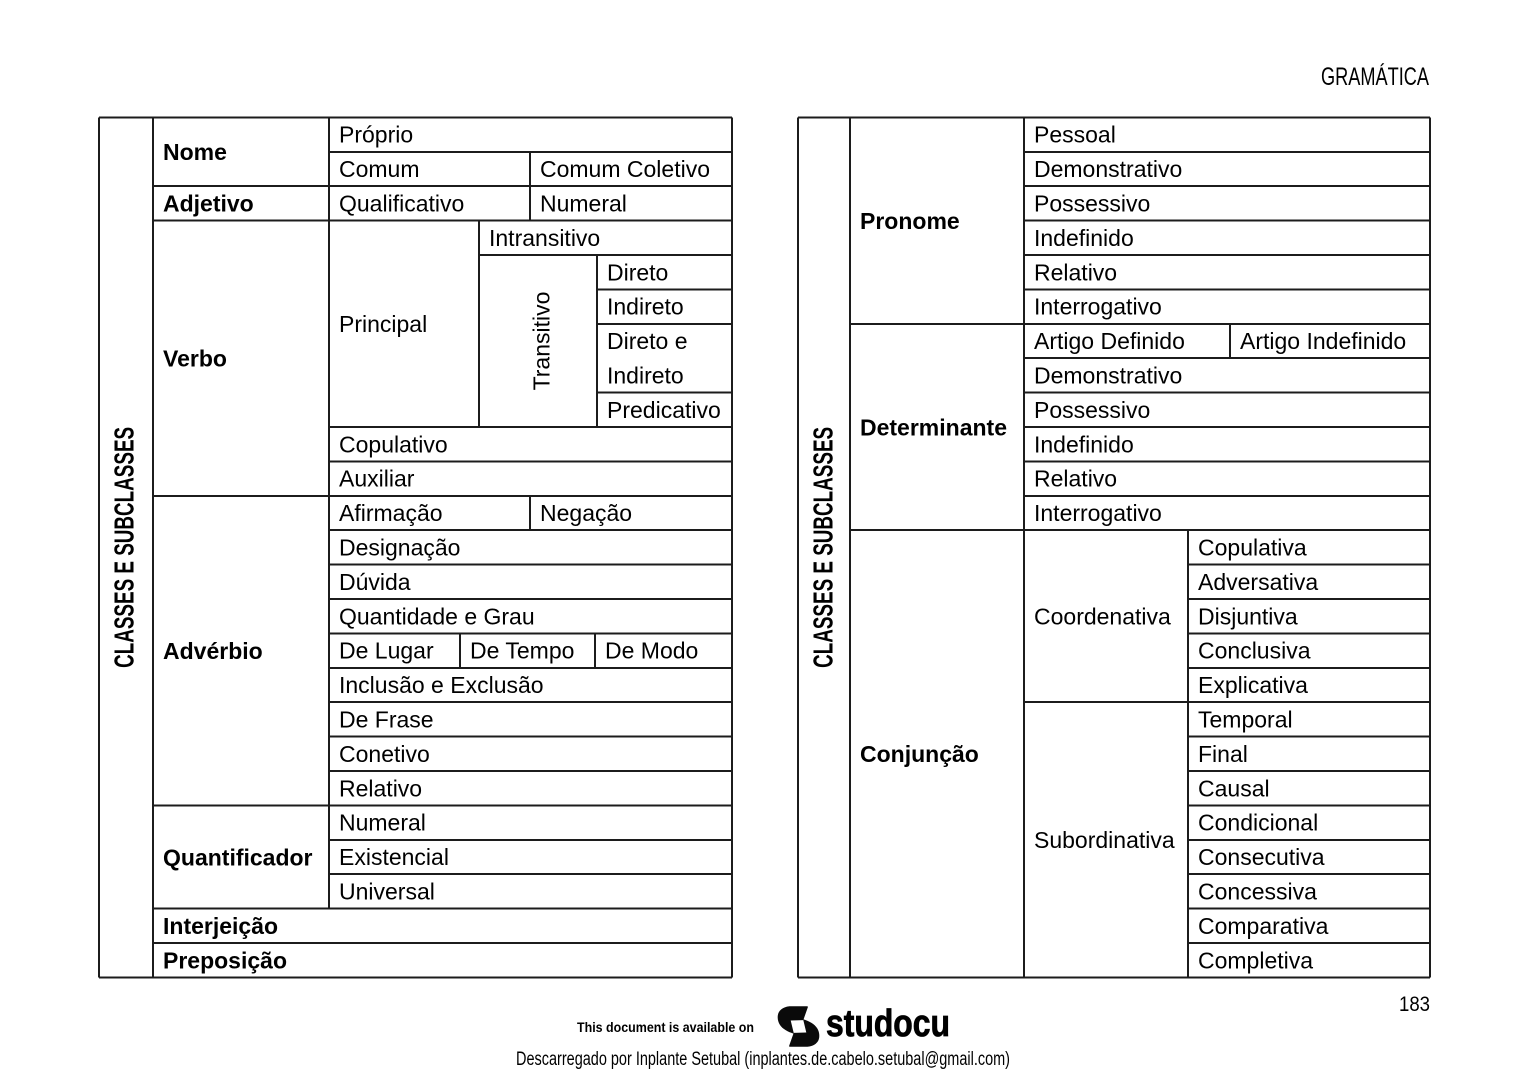 This screenshot has width=1528, height=1080. What do you see at coordinates (1258, 582) in the screenshot?
I see `svg-text: Adversativa` at bounding box center [1258, 582].